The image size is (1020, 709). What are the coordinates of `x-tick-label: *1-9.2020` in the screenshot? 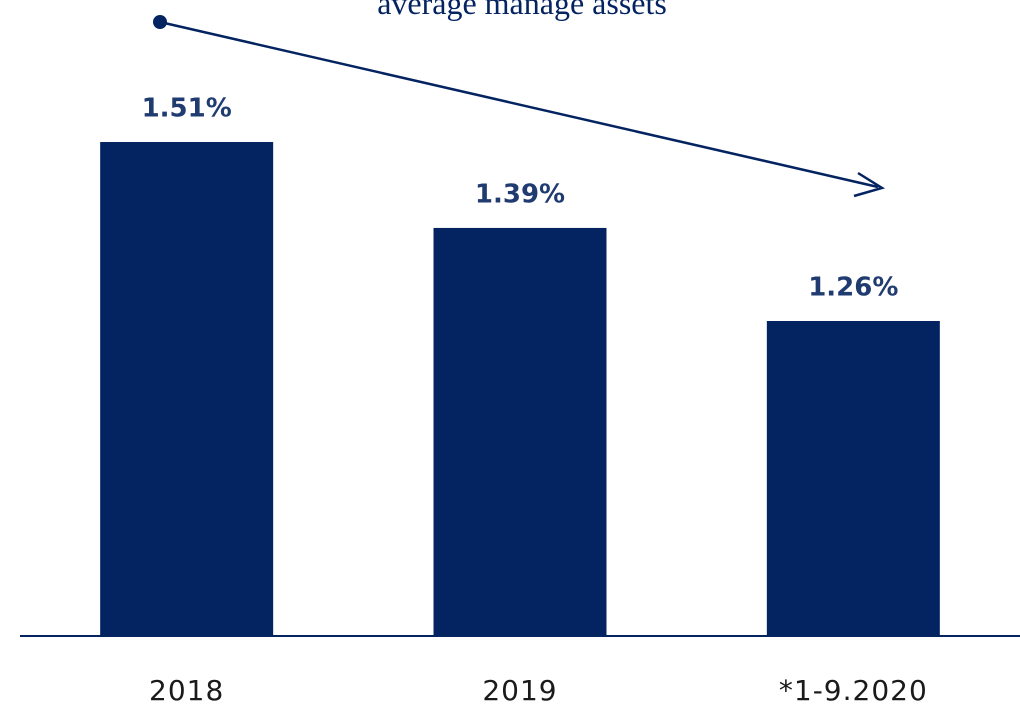 It's located at (853, 690).